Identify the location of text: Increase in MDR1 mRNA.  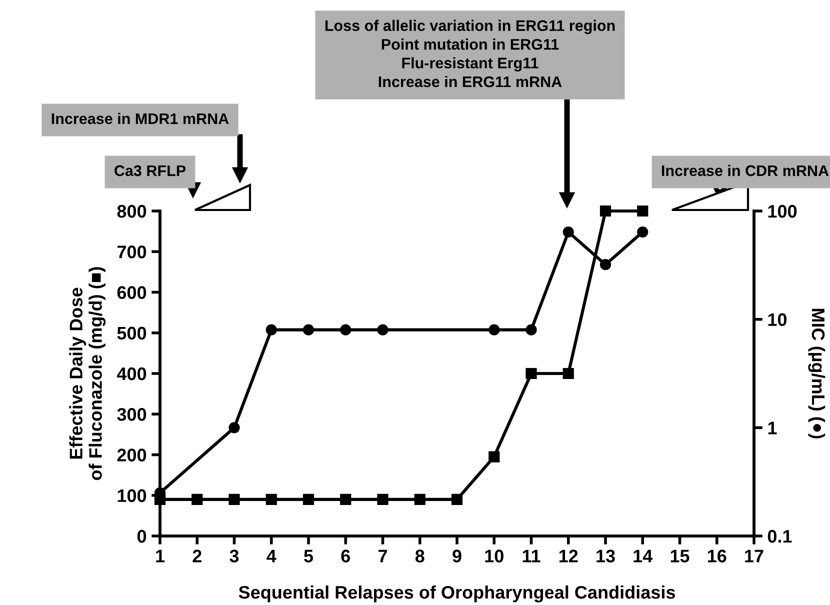
(140, 118).